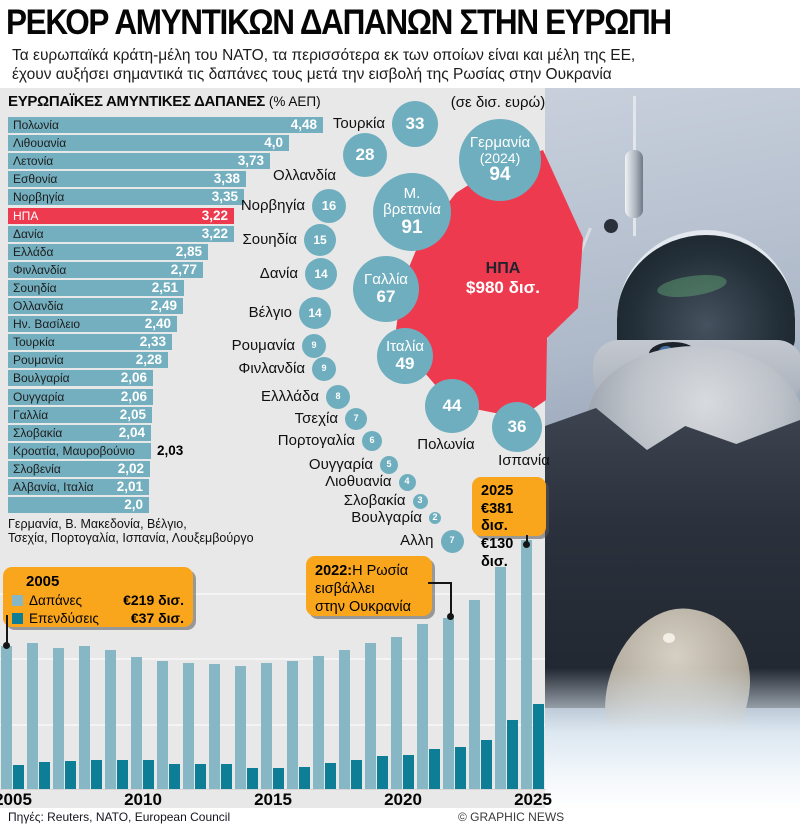 The width and height of the screenshot is (800, 825). What do you see at coordinates (497, 491) in the screenshot?
I see `callout-2025-year: 2025` at bounding box center [497, 491].